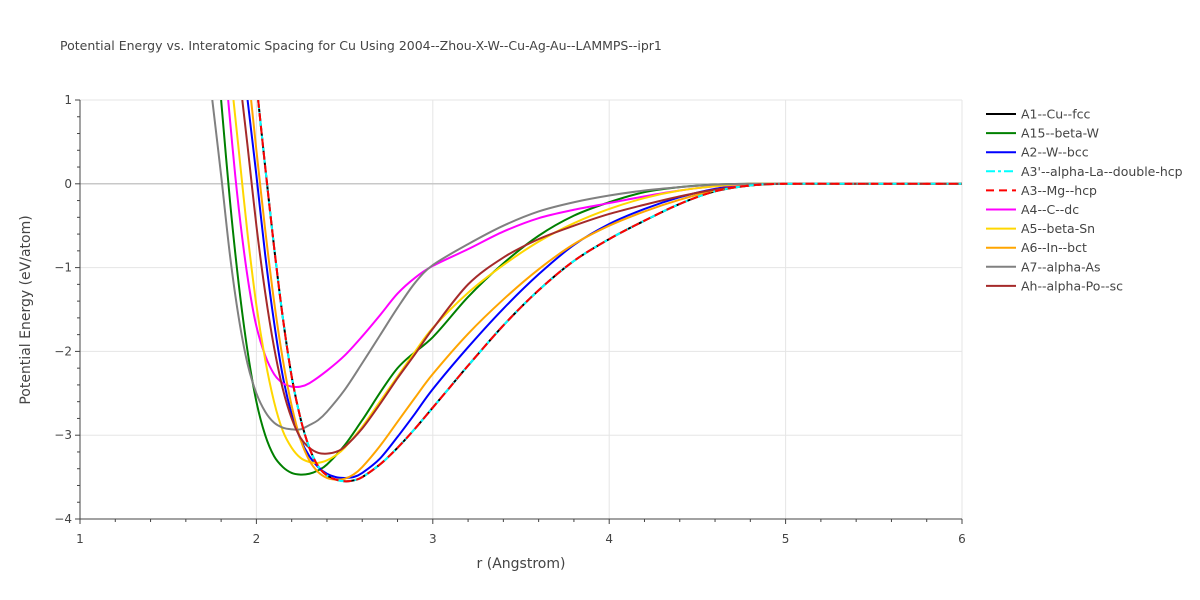 This screenshot has height=600, width=1200. I want to click on legend-item-a2-w-bcc: A2--W--bcc, so click(1037, 152).